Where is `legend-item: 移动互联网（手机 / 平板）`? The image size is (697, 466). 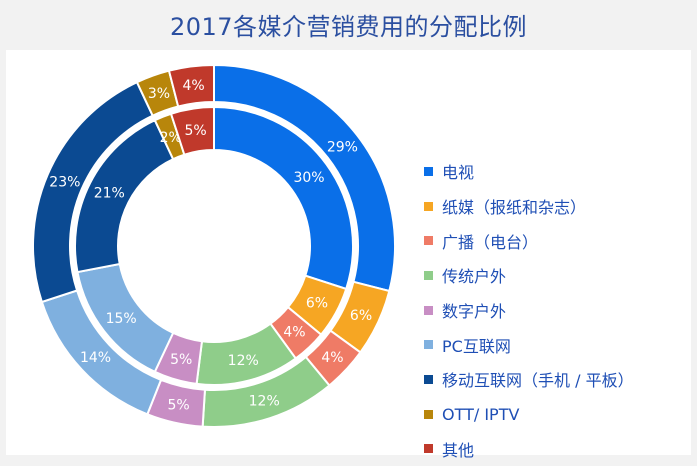 legend-item: 移动互联网（手机 / 平板） is located at coordinates (559, 379).